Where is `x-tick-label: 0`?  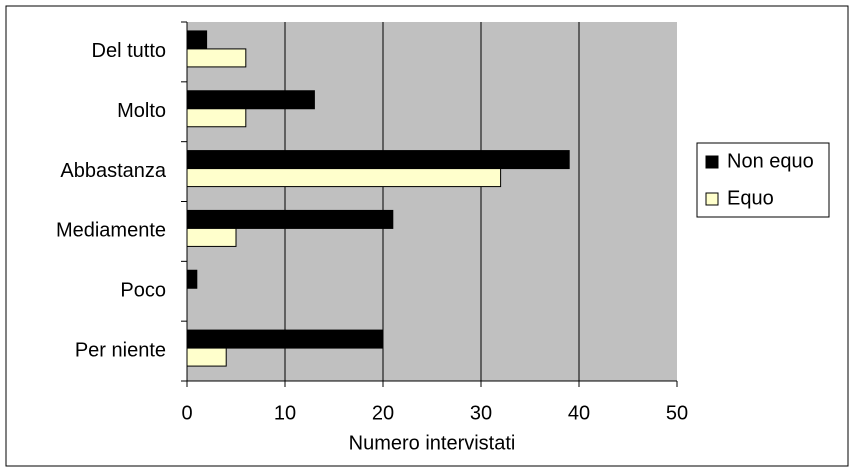
x-tick-label: 0 is located at coordinates (186, 413).